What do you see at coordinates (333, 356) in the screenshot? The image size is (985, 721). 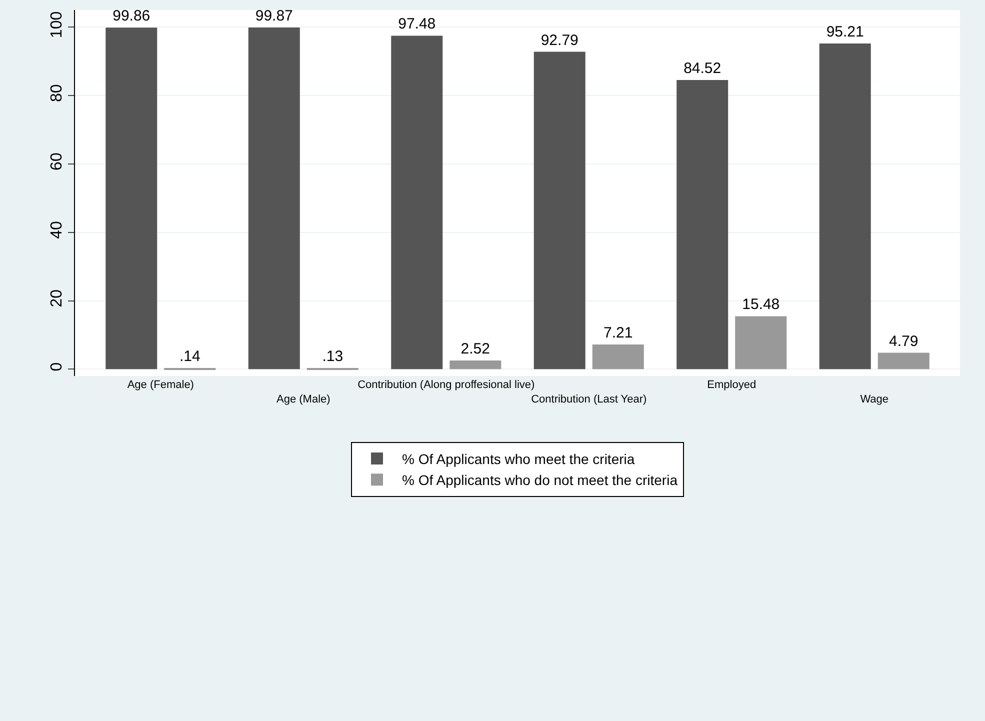 I see `data-label: .13` at bounding box center [333, 356].